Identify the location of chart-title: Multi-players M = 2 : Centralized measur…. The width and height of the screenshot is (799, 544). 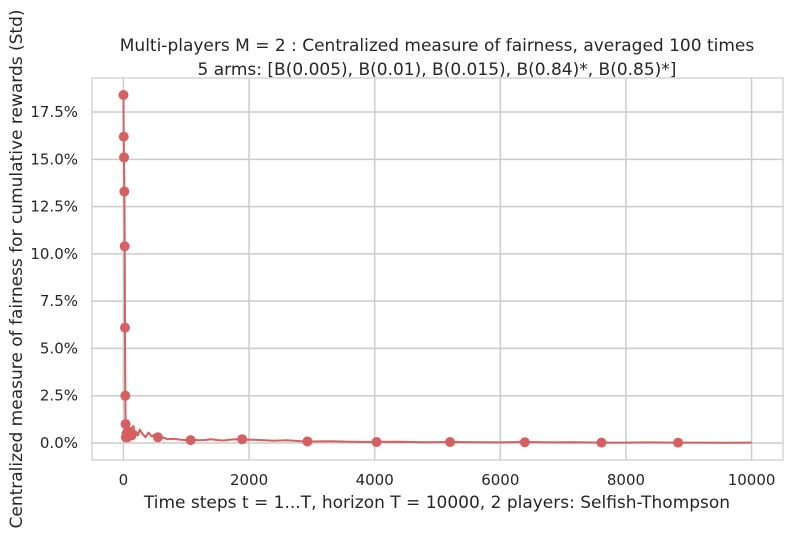
(437, 46).